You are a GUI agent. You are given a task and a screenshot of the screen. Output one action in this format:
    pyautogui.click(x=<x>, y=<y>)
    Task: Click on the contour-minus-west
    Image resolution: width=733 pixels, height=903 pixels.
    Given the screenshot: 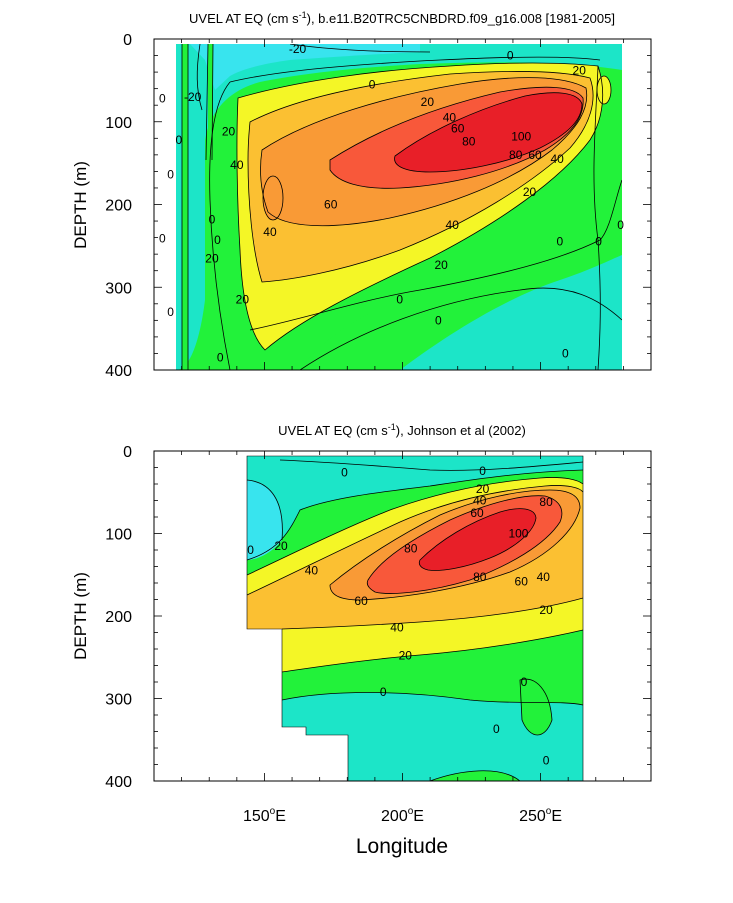 What is the action you would take?
    pyautogui.click(x=264, y=510)
    